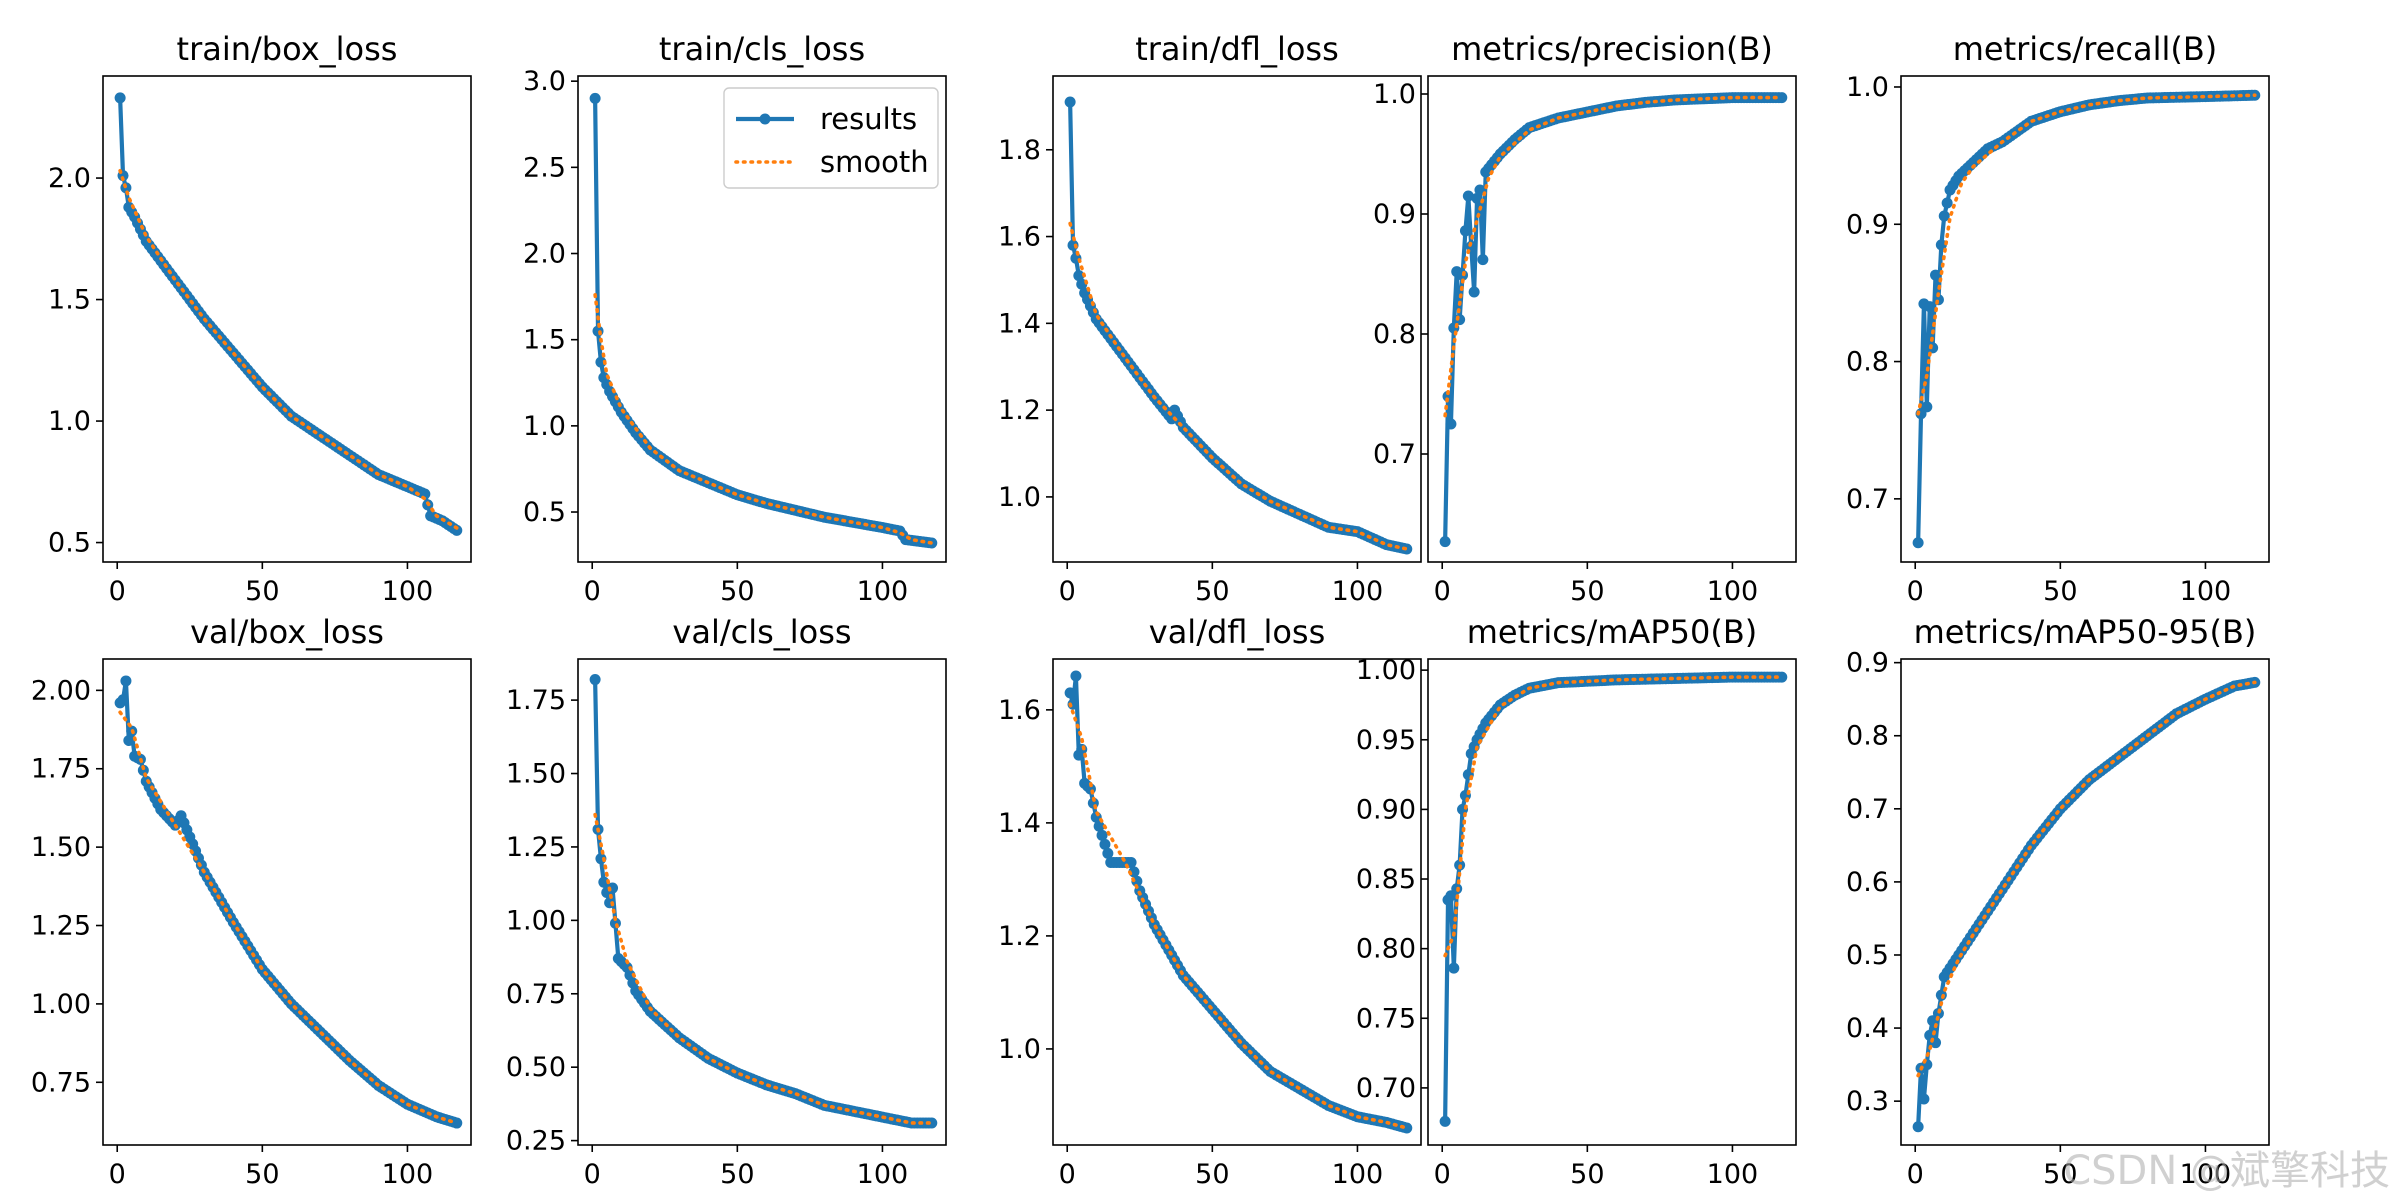 The height and width of the screenshot is (1200, 2400). I want to click on legend-smooth-label: smooth, so click(874, 162).